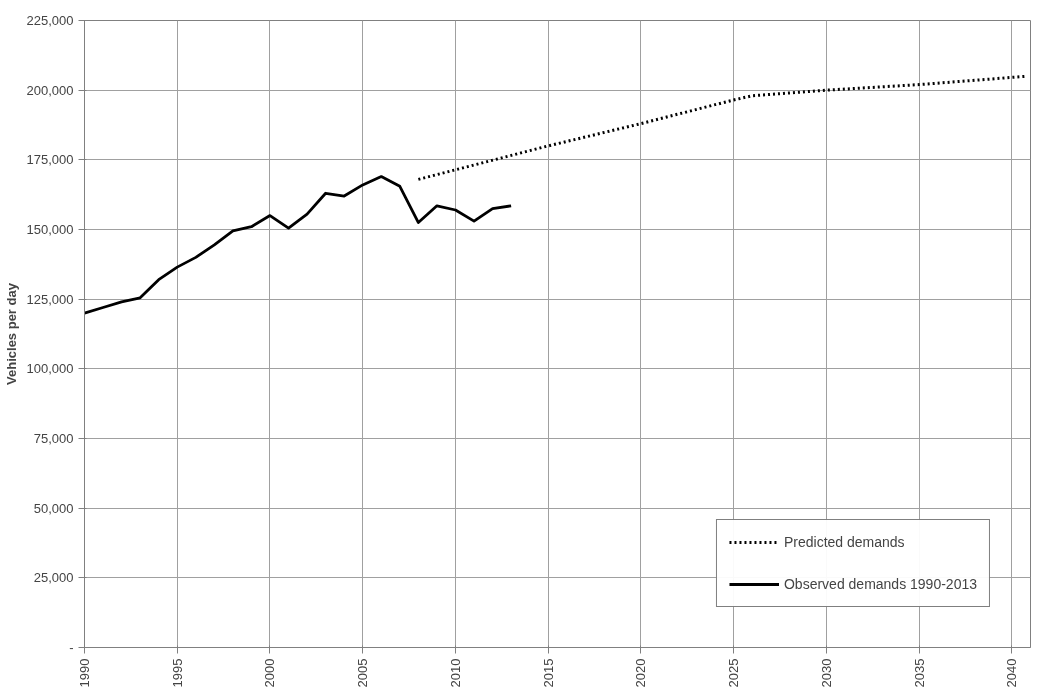 The image size is (1057, 696). What do you see at coordinates (880, 584) in the screenshot?
I see `legend-label: Observed demands 1990-2013` at bounding box center [880, 584].